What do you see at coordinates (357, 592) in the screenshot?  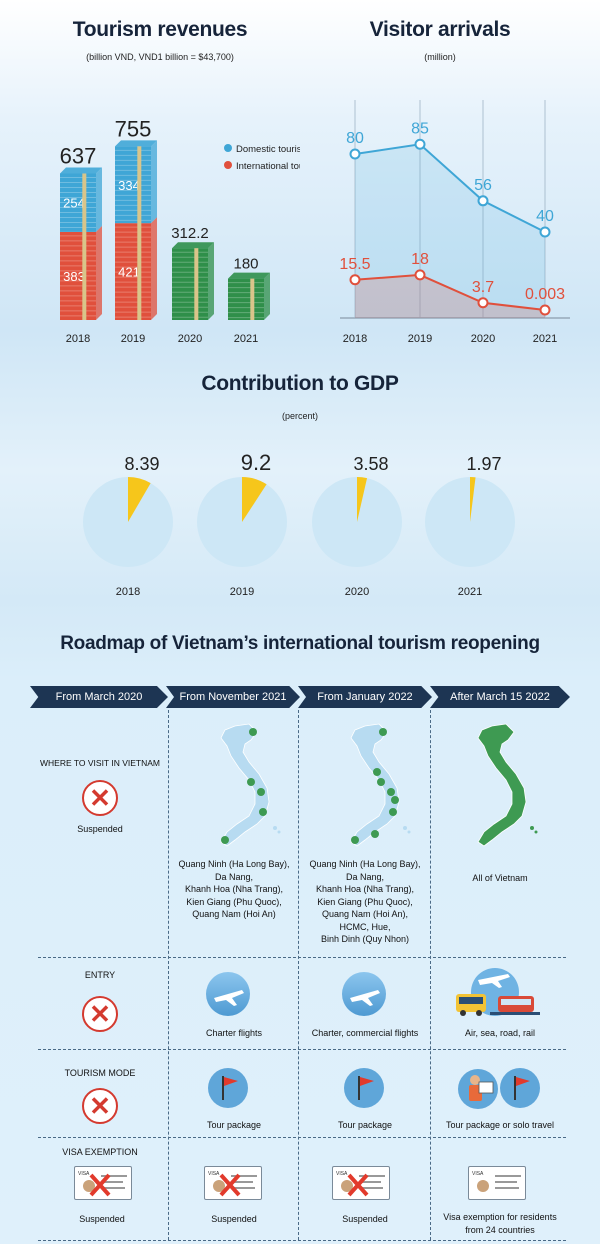 I see `pie-year-label: 2020` at bounding box center [357, 592].